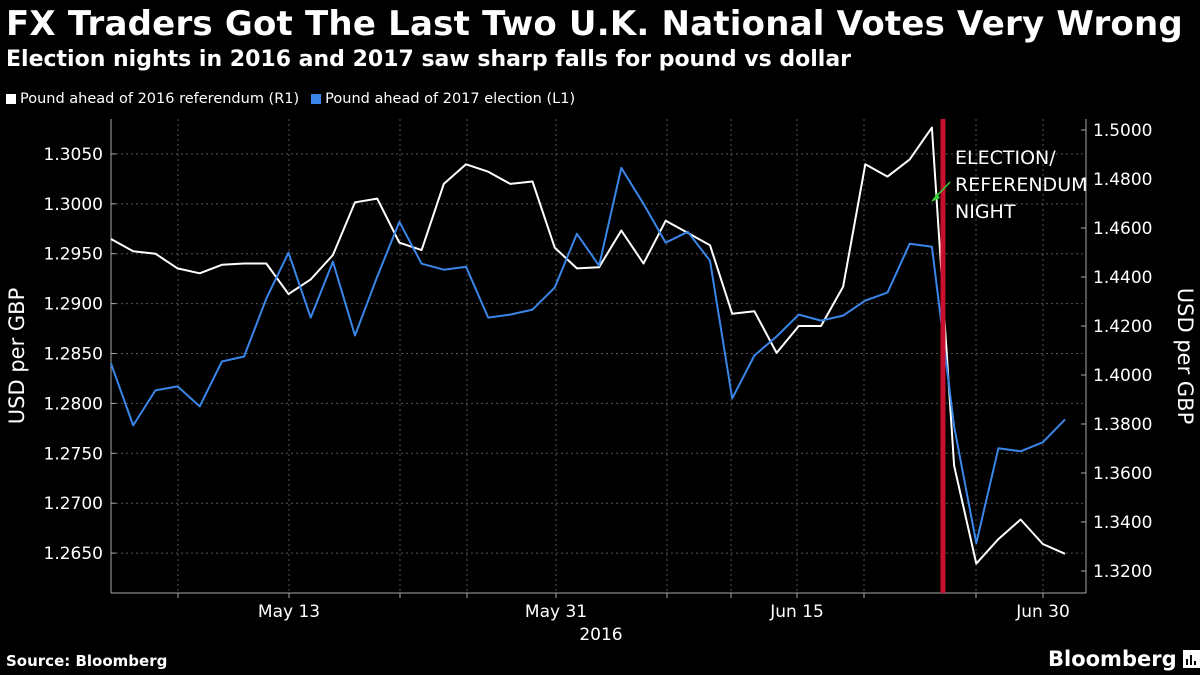 This screenshot has width=1200, height=675. I want to click on right-tick-label: 1.4200, so click(1122, 327).